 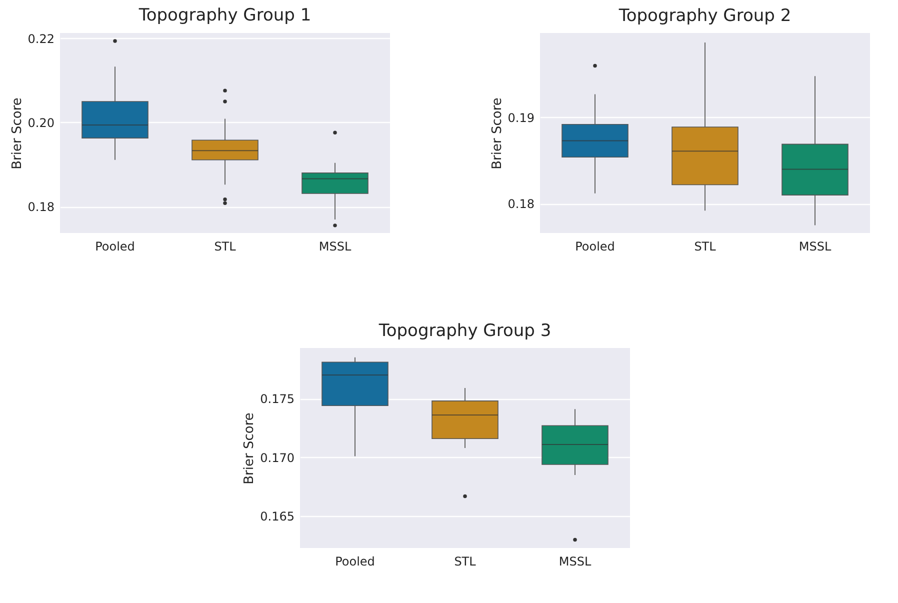 I want to click on y-tick-label: 0.175, so click(x=277, y=399).